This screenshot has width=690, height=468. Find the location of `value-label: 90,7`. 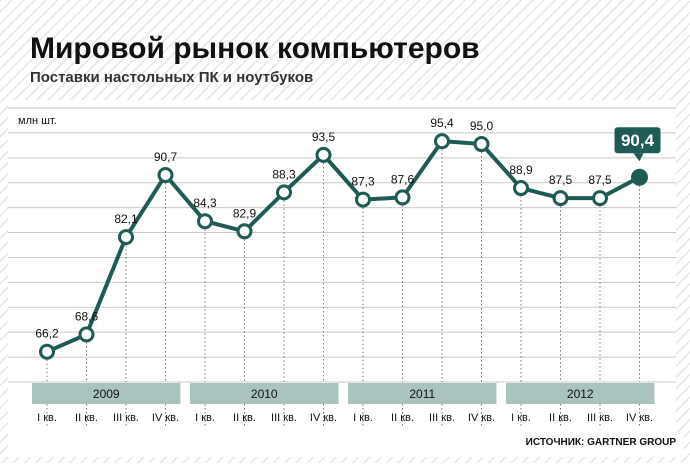

value-label: 90,7 is located at coordinates (166, 157).